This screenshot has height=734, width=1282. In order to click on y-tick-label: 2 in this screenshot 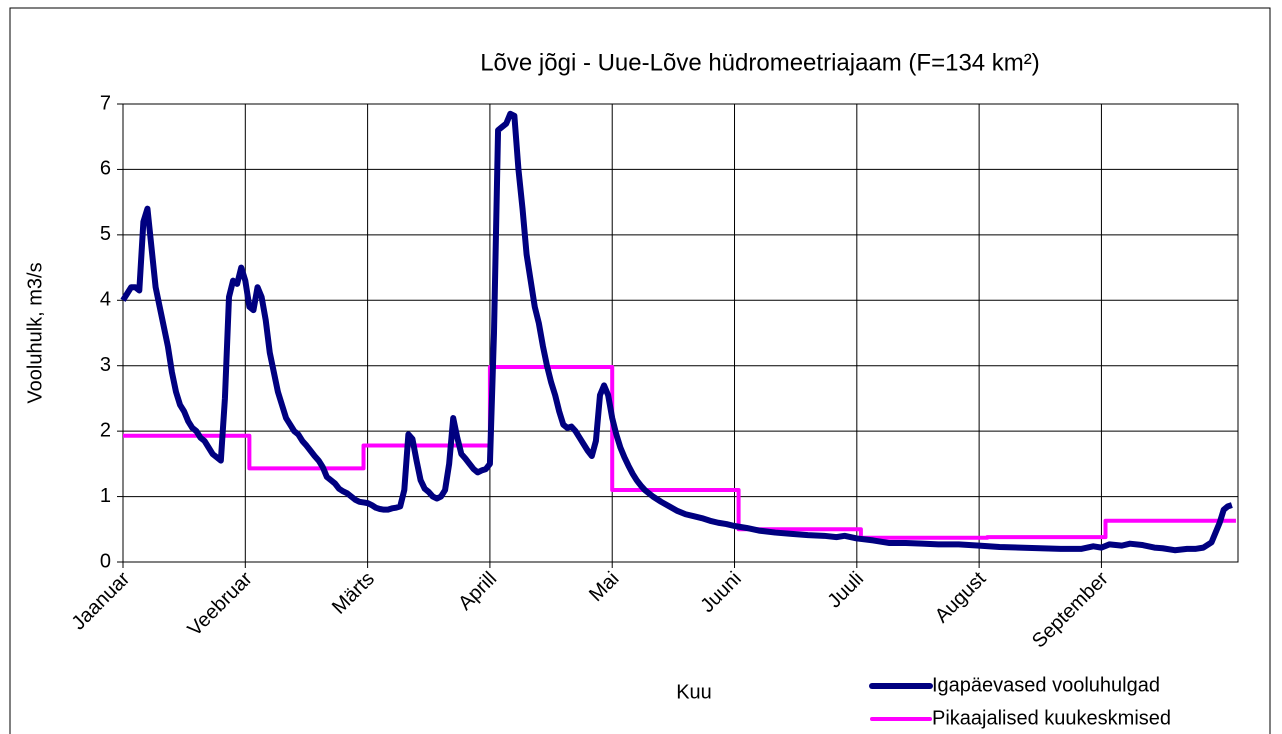, I will do `click(105, 430)`.